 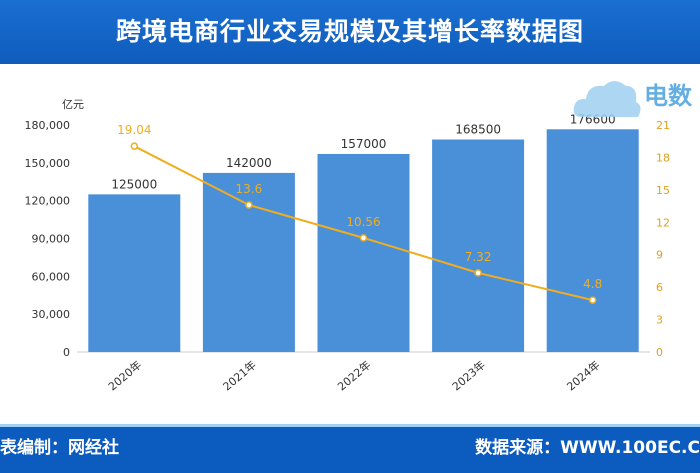 What do you see at coordinates (59, 448) in the screenshot?
I see `footer-compiler: 表编制：网经社` at bounding box center [59, 448].